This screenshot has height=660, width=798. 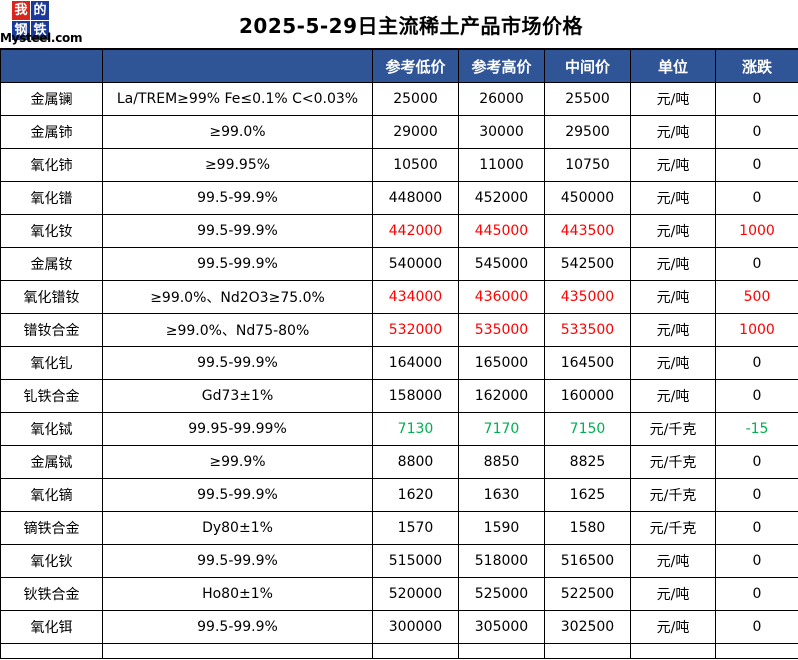 I want to click on high-price-cell: 452000, so click(x=501, y=198).